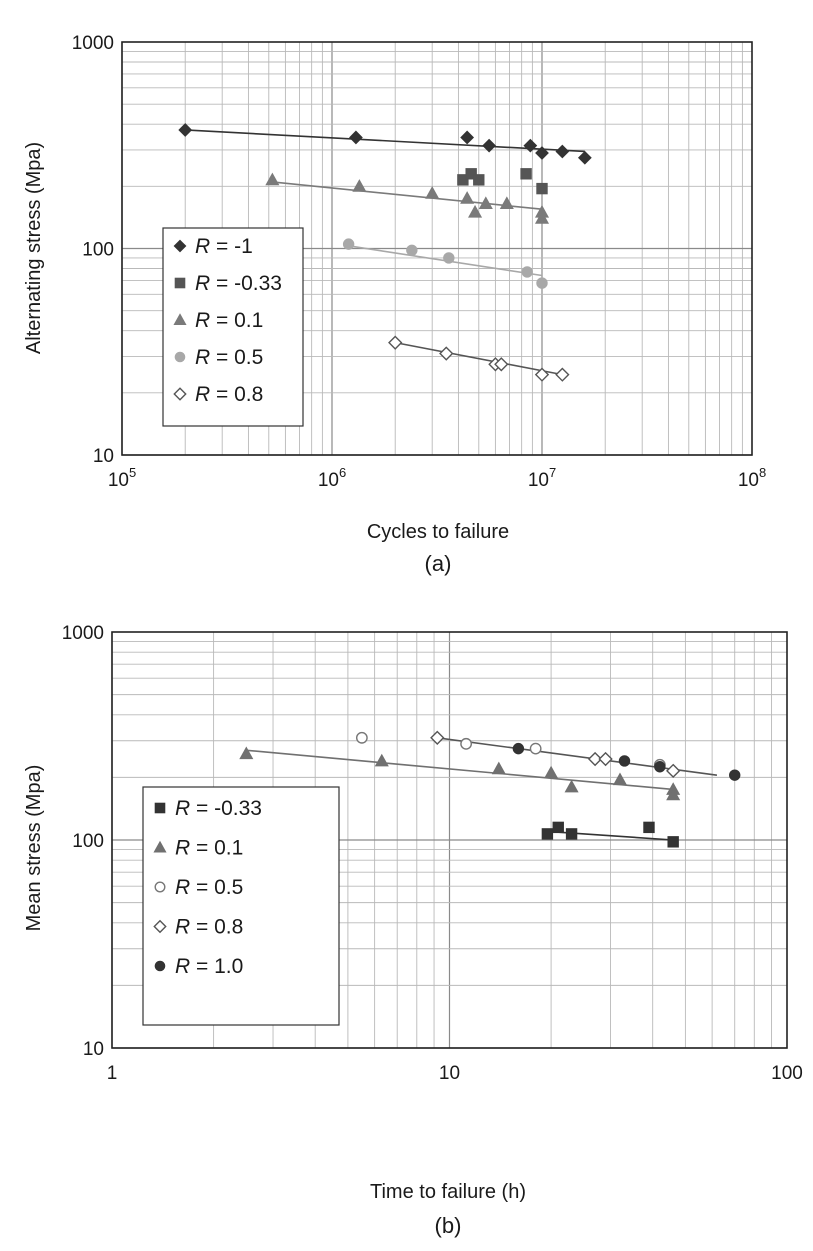 The width and height of the screenshot is (813, 1251). I want to click on legend-entry: R = 0.5, so click(209, 887).